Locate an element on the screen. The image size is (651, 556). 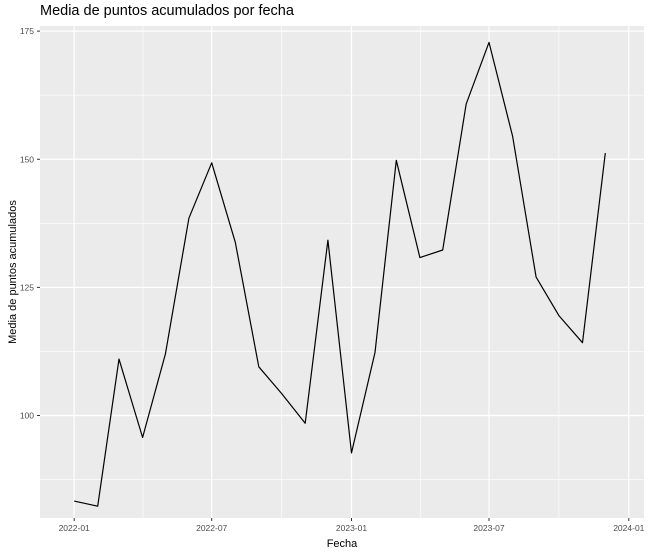
chart-title: Media de puntos acumulados por fecha is located at coordinates (167, 11).